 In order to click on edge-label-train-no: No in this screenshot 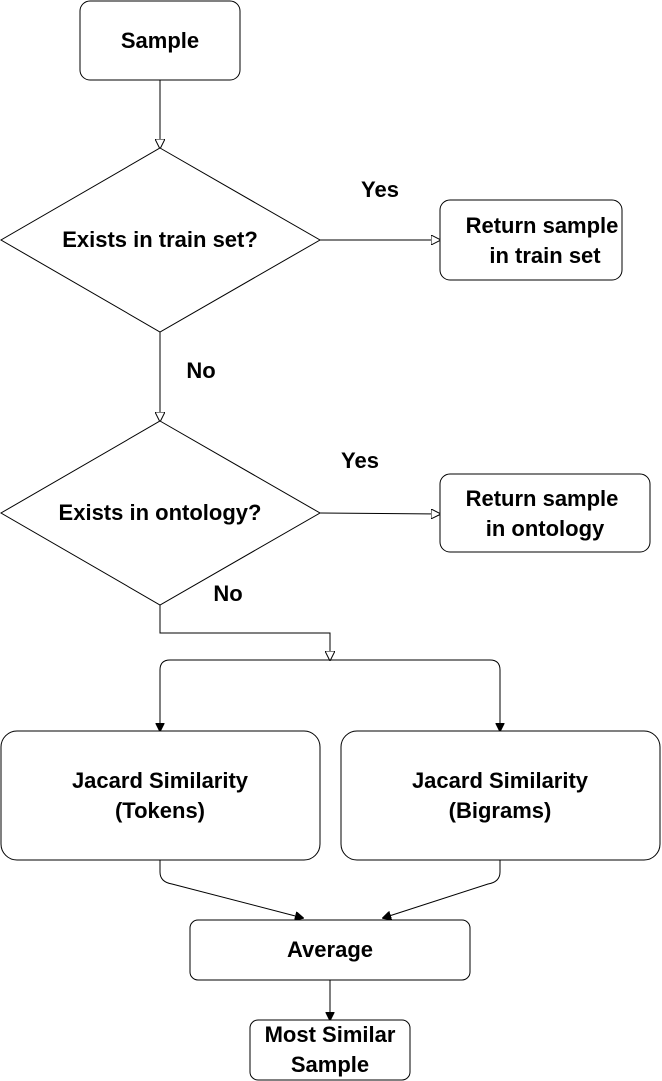, I will do `click(200, 370)`.